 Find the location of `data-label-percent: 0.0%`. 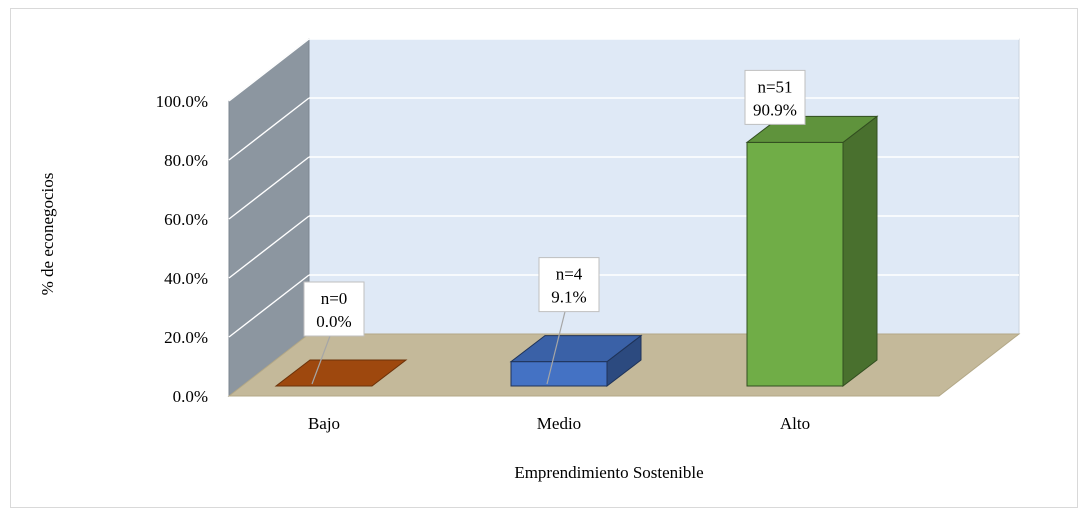

data-label-percent: 0.0% is located at coordinates (333, 321).